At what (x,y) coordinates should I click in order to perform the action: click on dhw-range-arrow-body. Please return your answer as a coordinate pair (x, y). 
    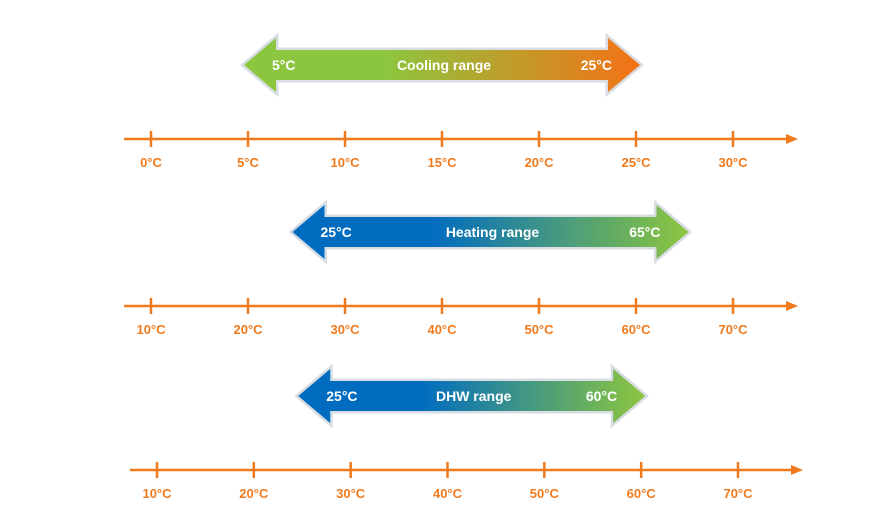
    Looking at the image, I should click on (472, 396).